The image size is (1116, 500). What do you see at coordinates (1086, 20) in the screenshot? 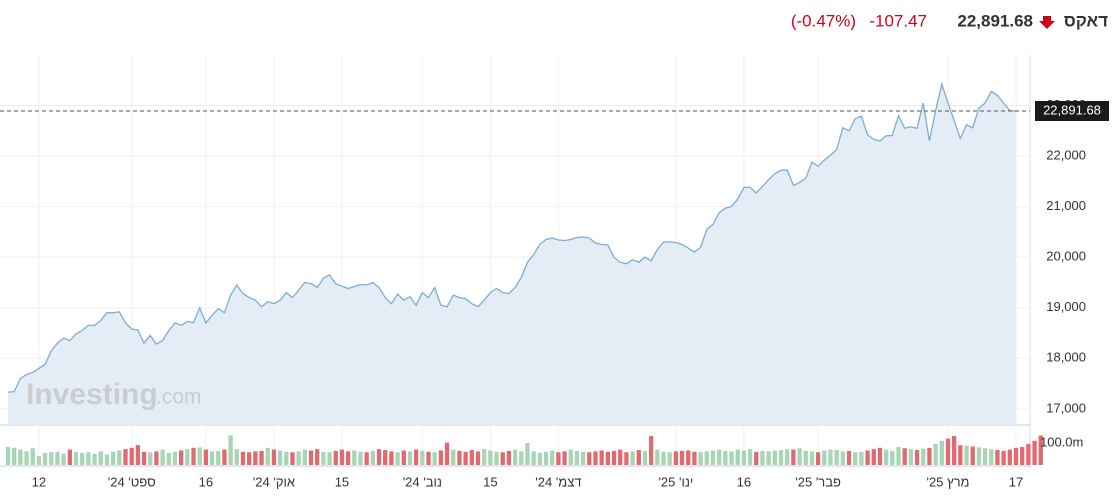
I see `instrument-name: דאקס` at bounding box center [1086, 20].